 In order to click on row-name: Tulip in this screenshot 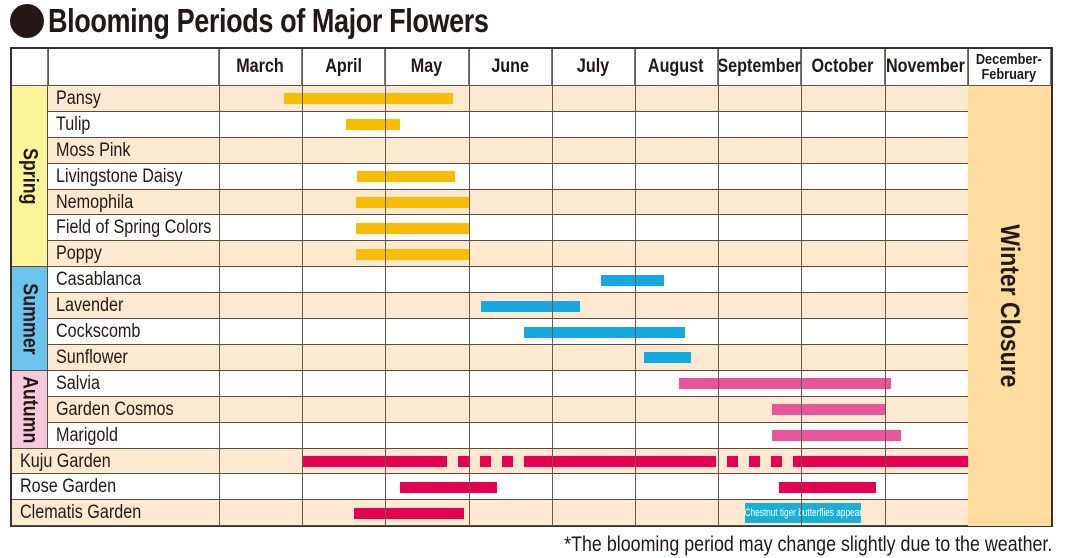, I will do `click(76, 125)`.